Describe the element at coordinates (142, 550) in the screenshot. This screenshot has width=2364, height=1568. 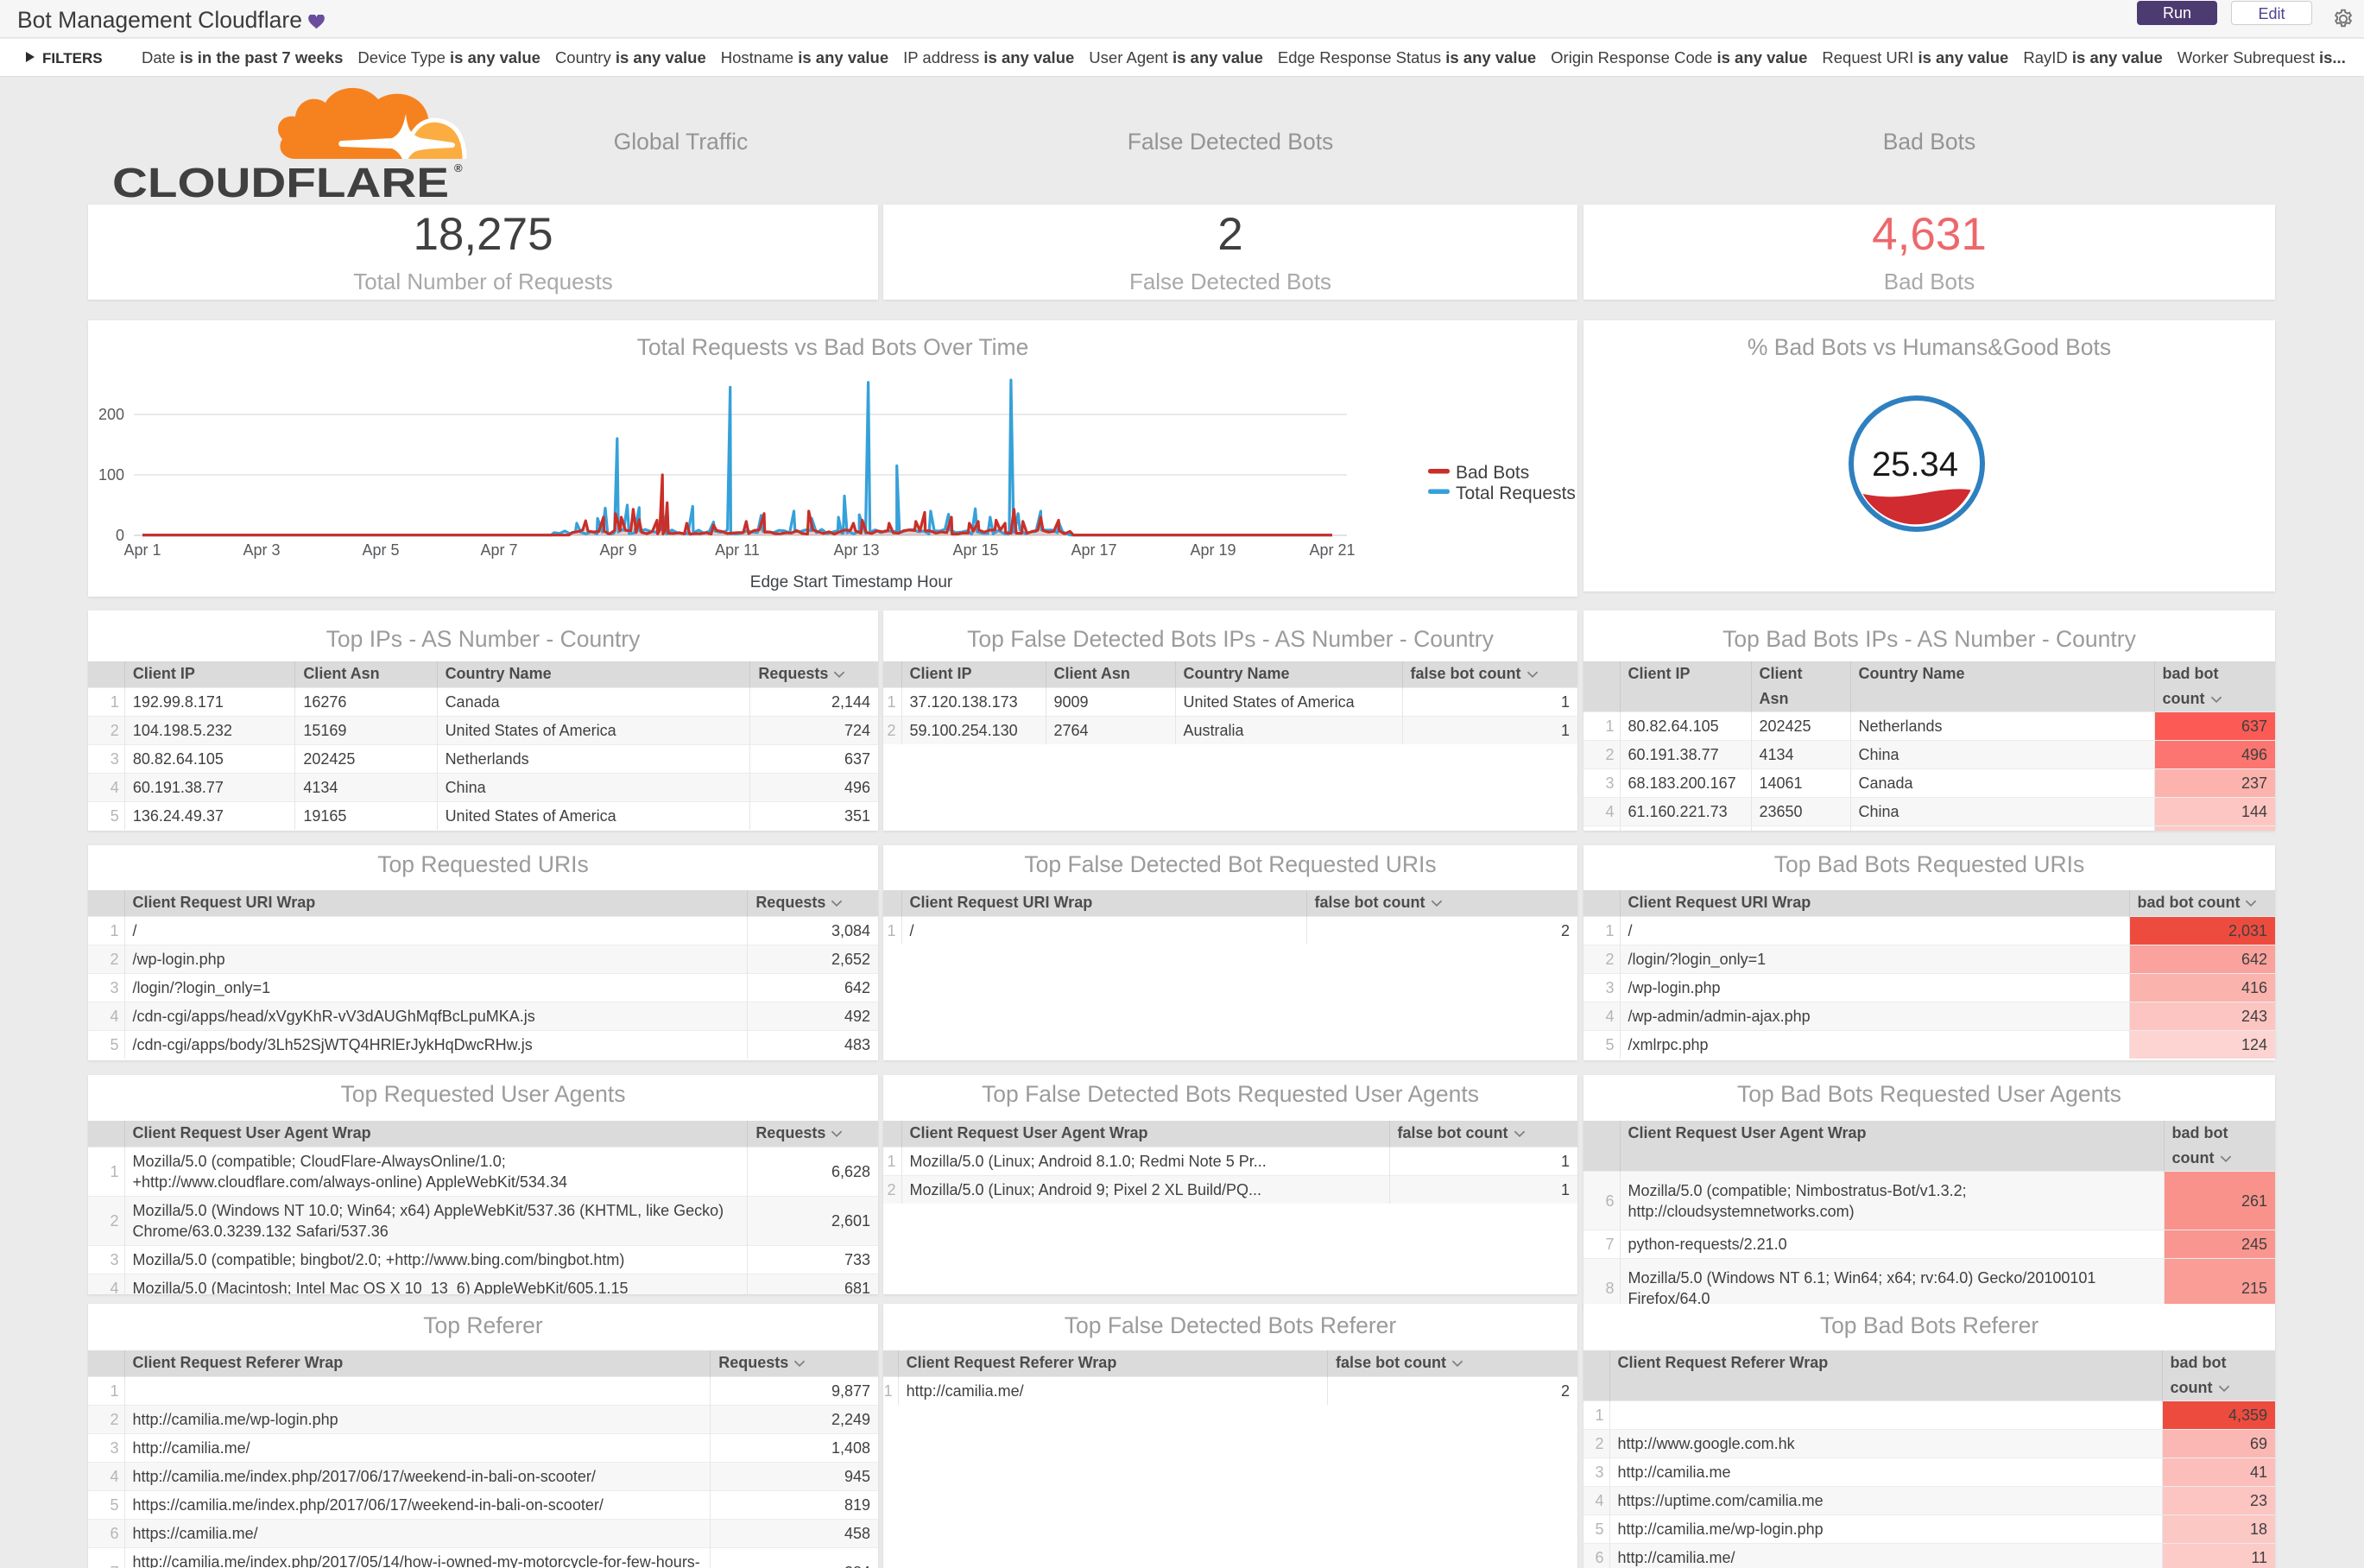
I see `svg-text: Apr 1` at that location.